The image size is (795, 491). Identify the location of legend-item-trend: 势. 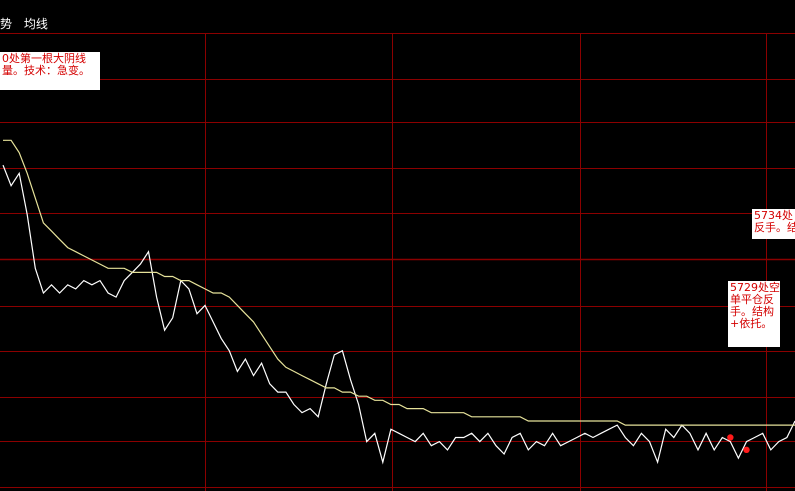
(6, 24).